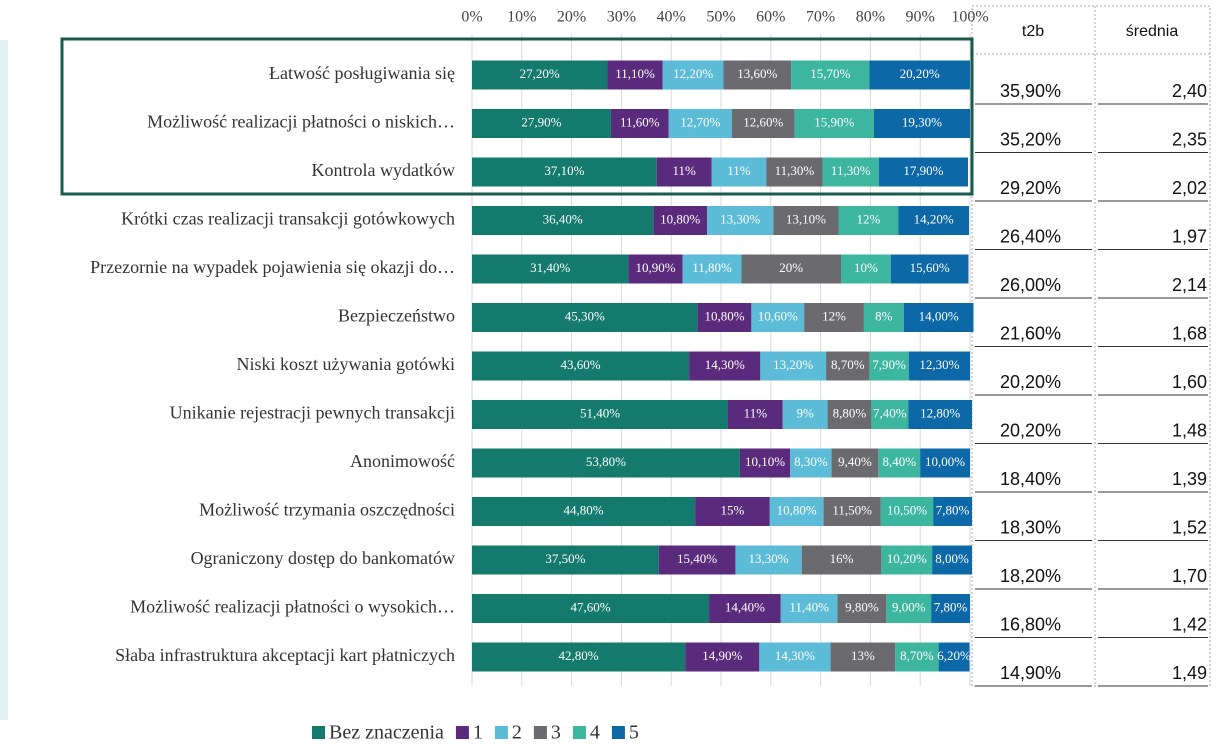  Describe the element at coordinates (1189, 624) in the screenshot. I see `table-cell: 1,42` at that location.